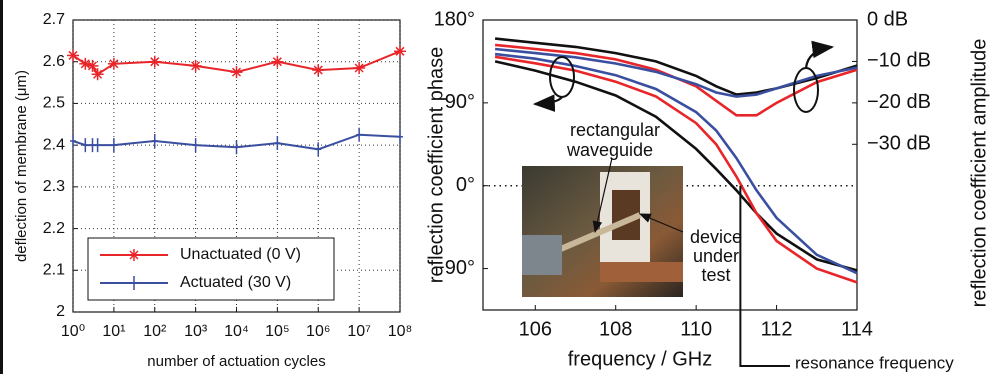 This screenshot has width=997, height=374. What do you see at coordinates (1, 187) in the screenshot?
I see `edge-bar` at bounding box center [1, 187].